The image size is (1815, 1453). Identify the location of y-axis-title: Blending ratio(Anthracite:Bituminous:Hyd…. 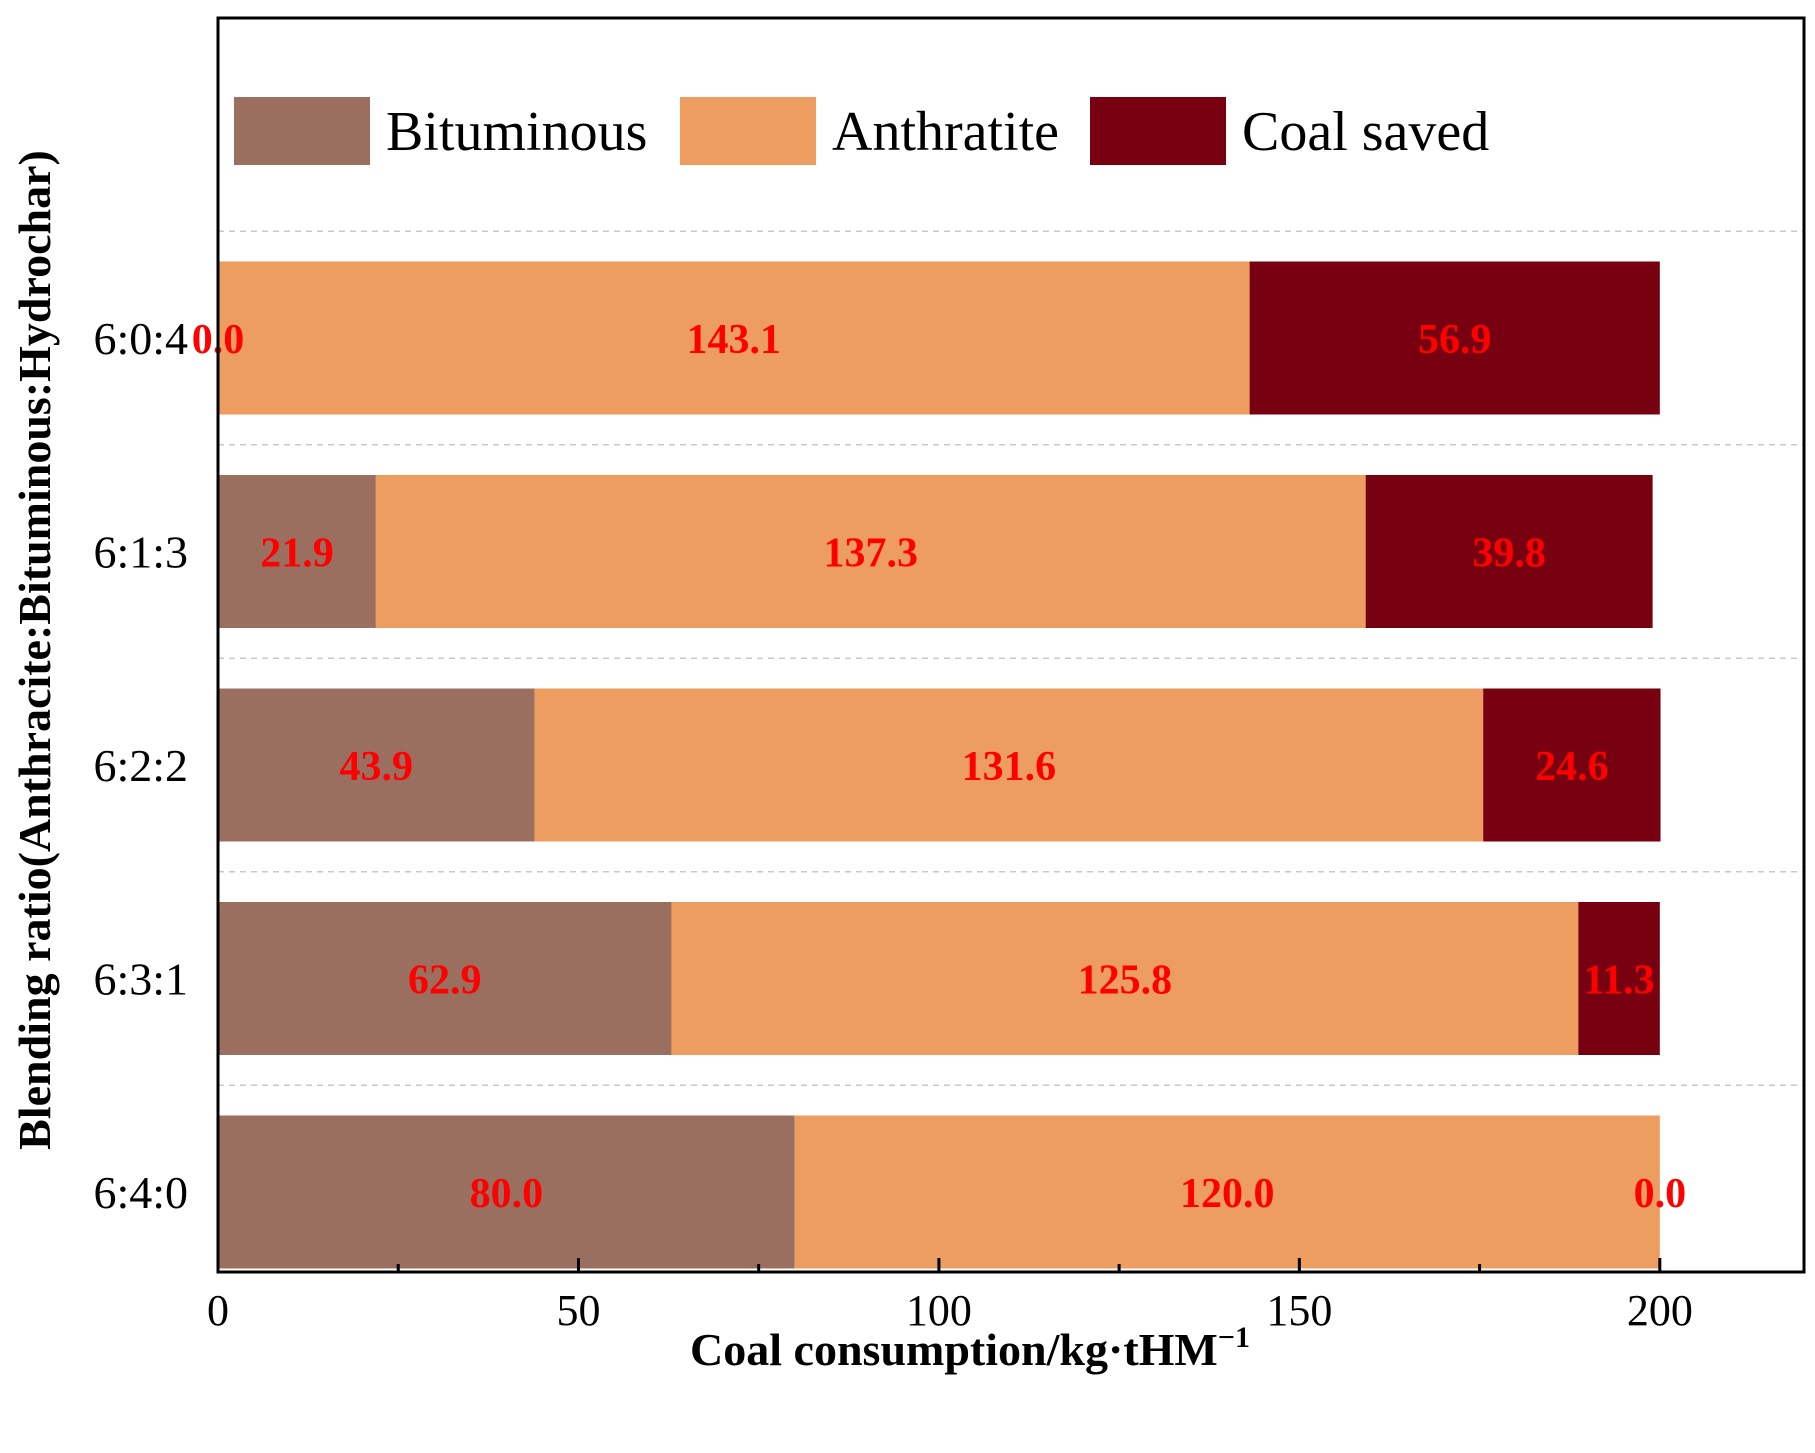
(34, 650).